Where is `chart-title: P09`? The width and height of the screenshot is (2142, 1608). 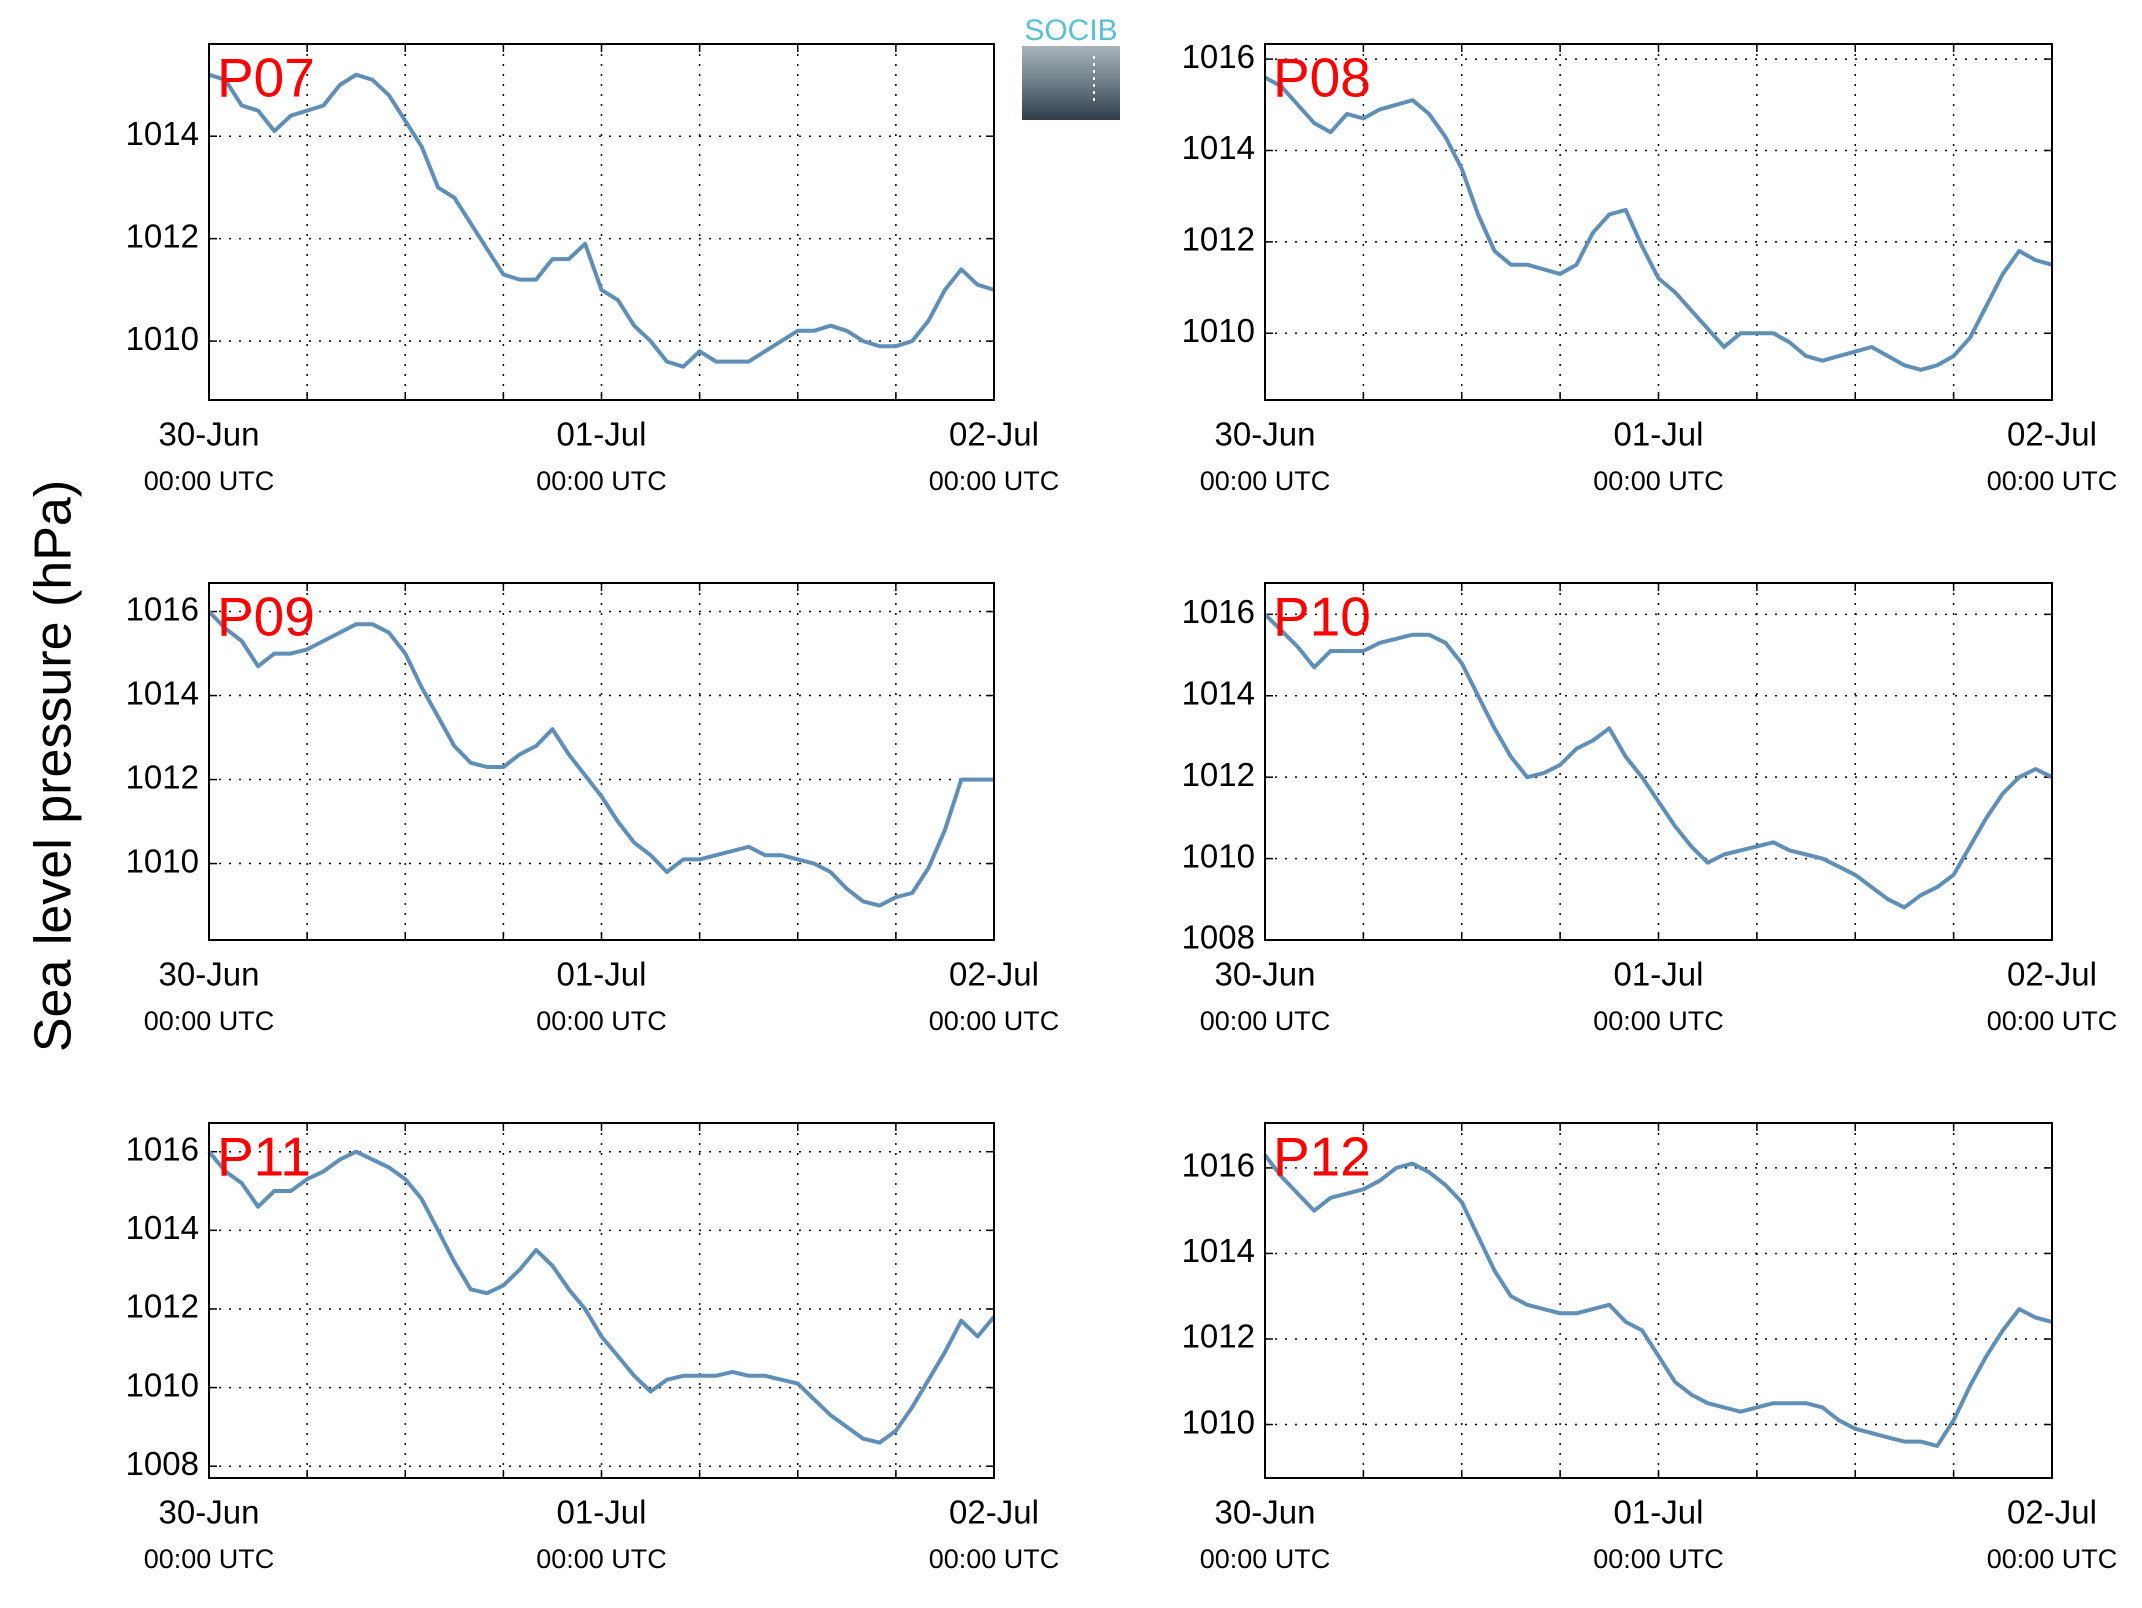
chart-title: P09 is located at coordinates (266, 617).